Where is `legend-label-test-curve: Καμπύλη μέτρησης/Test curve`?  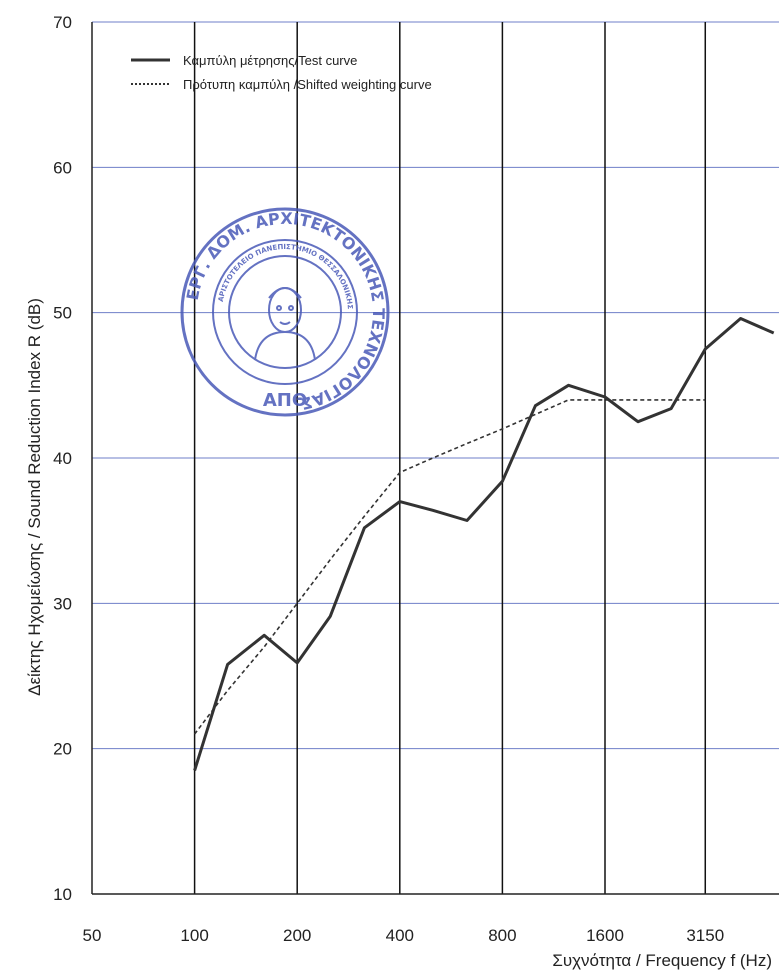 legend-label-test-curve: Καμπύλη μέτρησης/Test curve is located at coordinates (270, 60).